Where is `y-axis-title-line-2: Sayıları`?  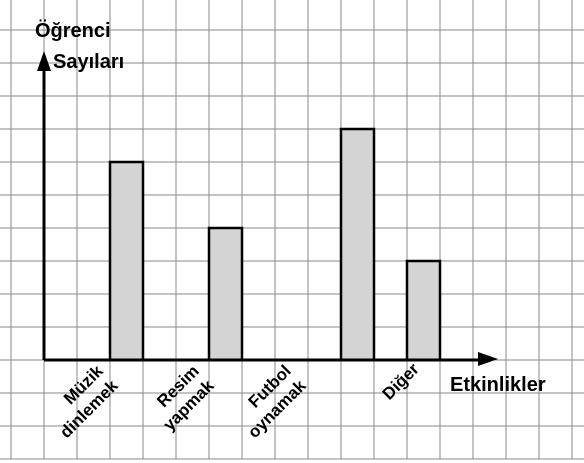 y-axis-title-line-2: Sayıları is located at coordinates (88, 62).